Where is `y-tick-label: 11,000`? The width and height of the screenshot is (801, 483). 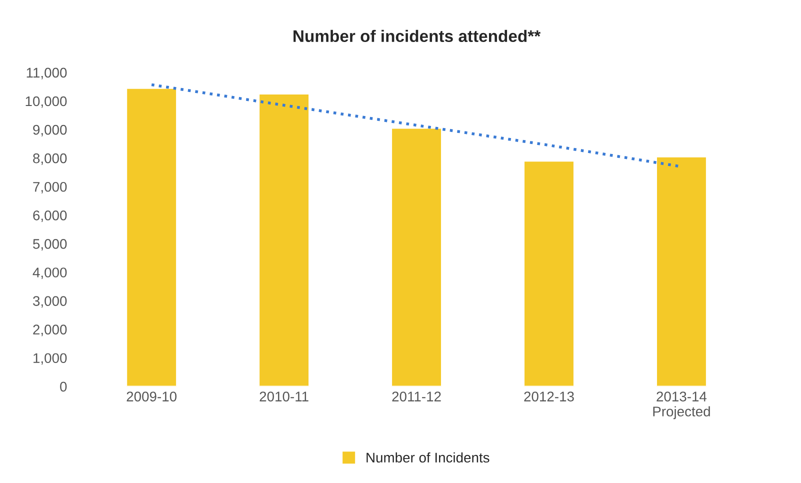 y-tick-label: 11,000 is located at coordinates (46, 74).